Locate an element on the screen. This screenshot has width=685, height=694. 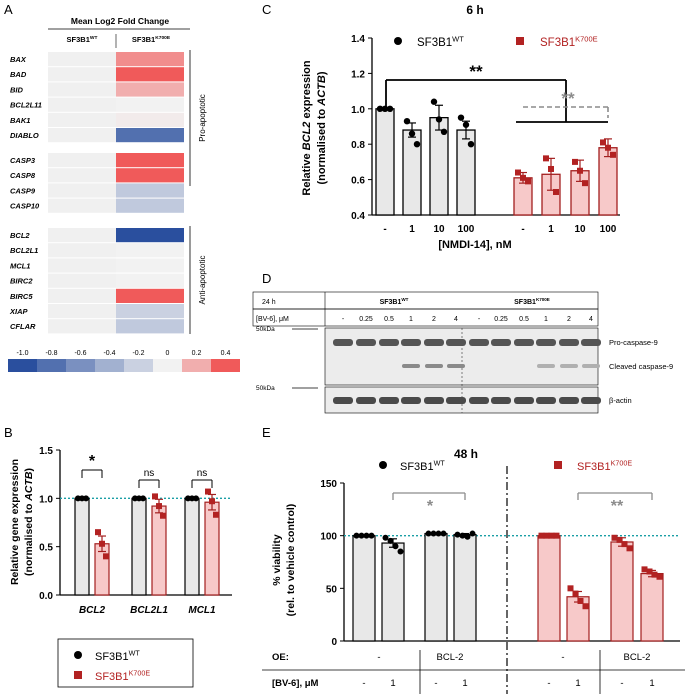
panel-c-x-tick-label: 1 is located at coordinates (551, 229).